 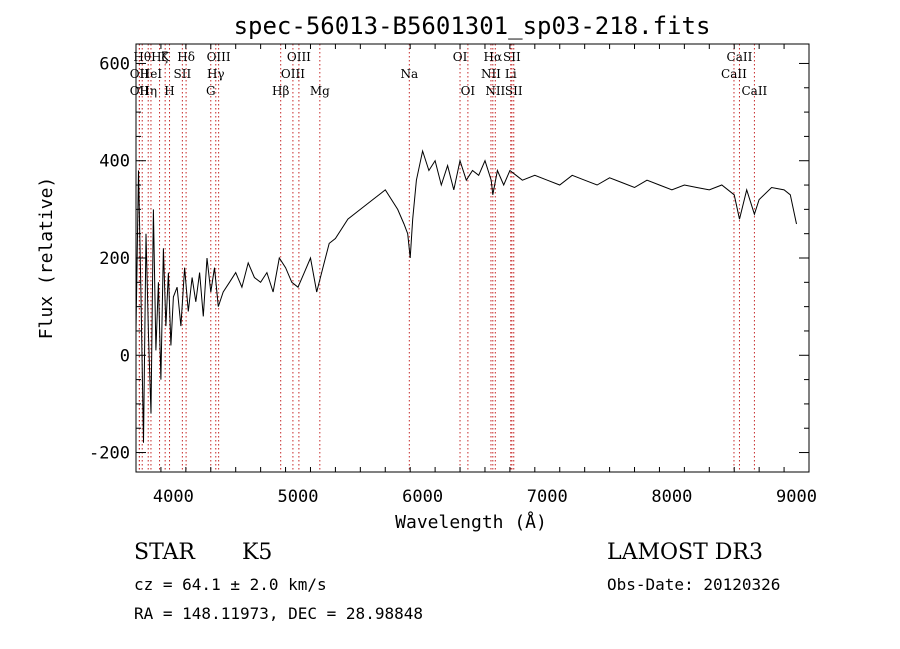 What do you see at coordinates (694, 584) in the screenshot?
I see `observation-date: Obs-Date: 20120326` at bounding box center [694, 584].